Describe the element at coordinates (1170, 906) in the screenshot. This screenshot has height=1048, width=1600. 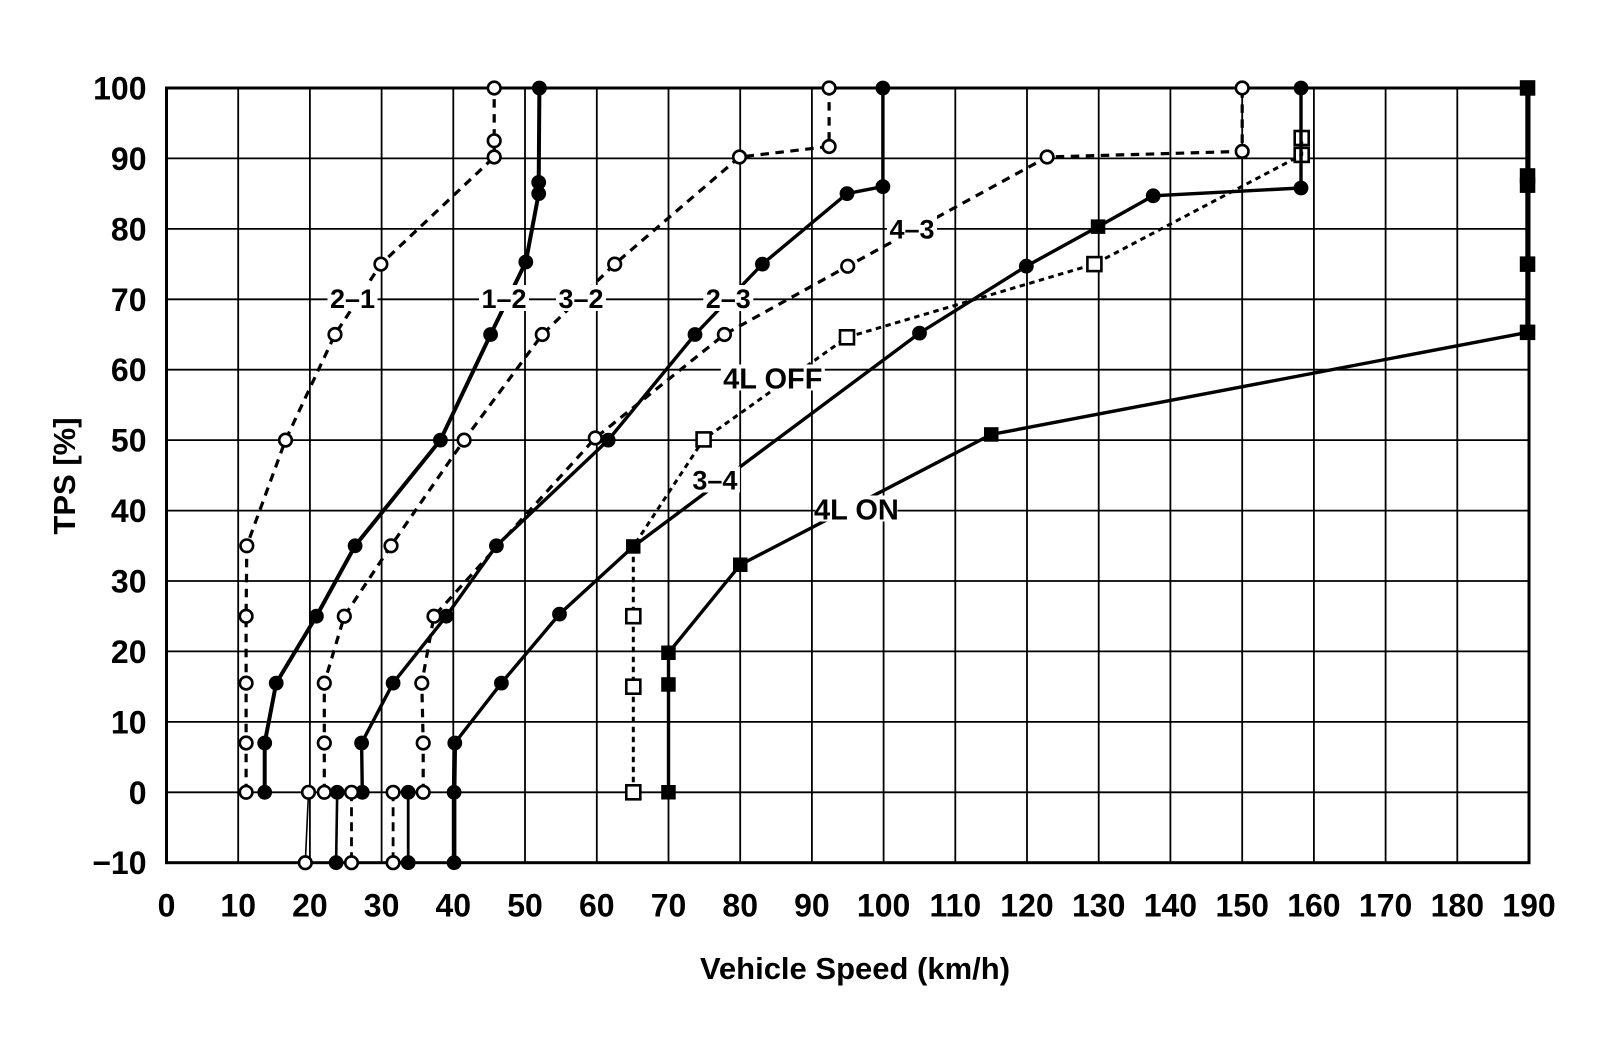
I see `svg-text: 140` at that location.